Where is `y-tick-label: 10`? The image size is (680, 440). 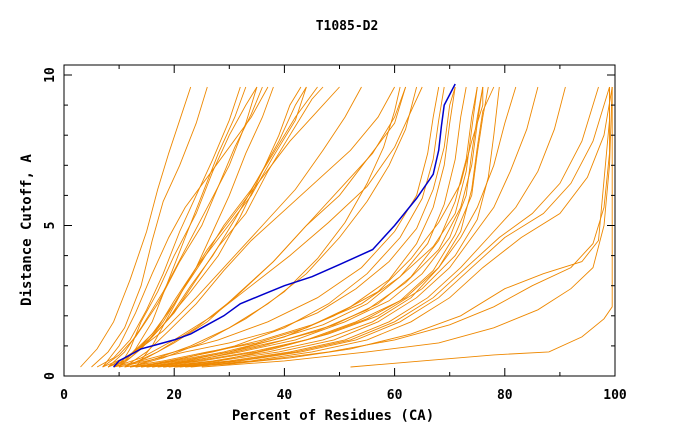
y-tick-label: 10 is located at coordinates (50, 75).